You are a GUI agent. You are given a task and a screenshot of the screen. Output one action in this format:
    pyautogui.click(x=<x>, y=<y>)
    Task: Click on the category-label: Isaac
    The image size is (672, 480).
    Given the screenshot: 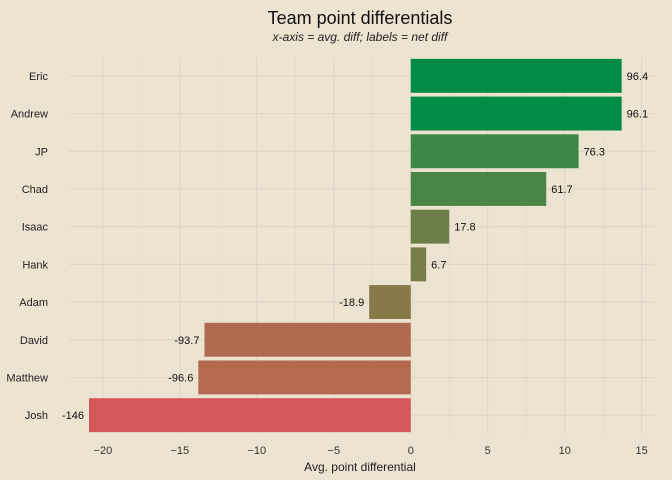 What is the action you would take?
    pyautogui.click(x=35, y=228)
    